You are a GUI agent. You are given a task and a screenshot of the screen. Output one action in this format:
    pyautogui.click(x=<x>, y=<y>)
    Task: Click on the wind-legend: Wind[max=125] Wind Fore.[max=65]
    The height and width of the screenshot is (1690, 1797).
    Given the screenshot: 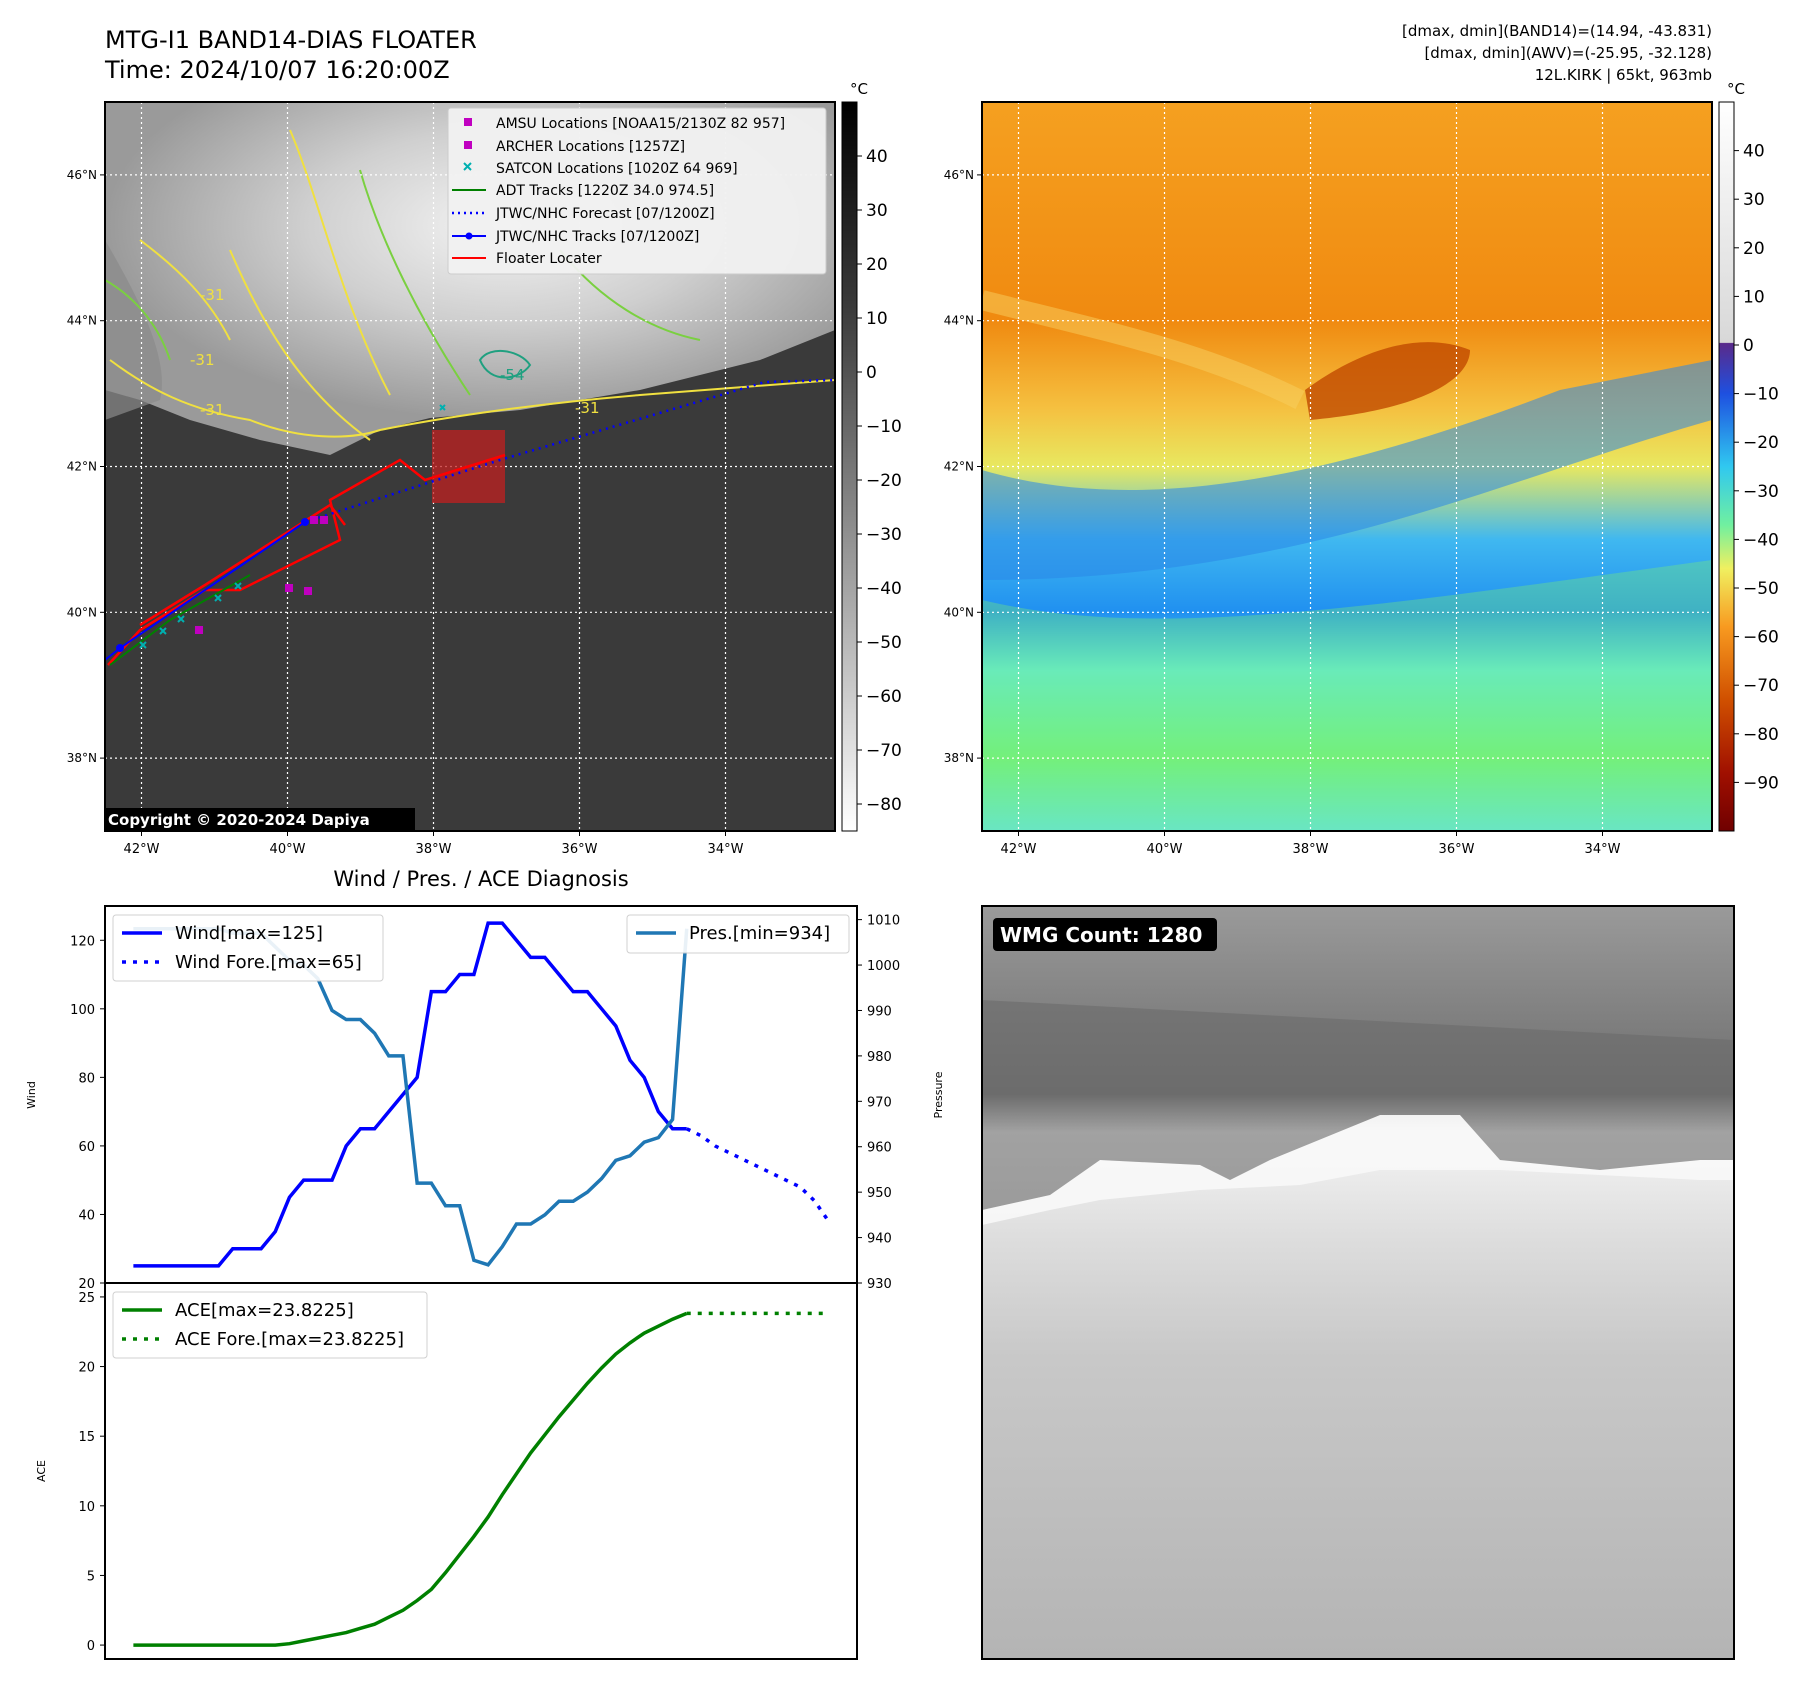 What is the action you would take?
    pyautogui.click(x=248, y=948)
    